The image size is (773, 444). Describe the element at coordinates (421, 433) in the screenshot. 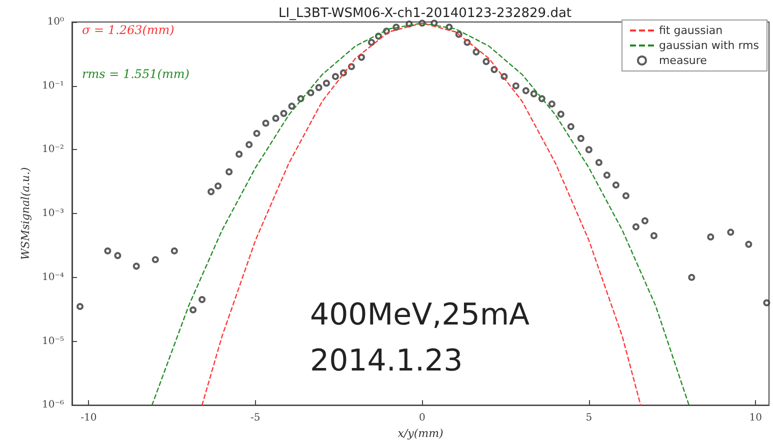

I see `x-axis-title: x/y(mm)` at that location.